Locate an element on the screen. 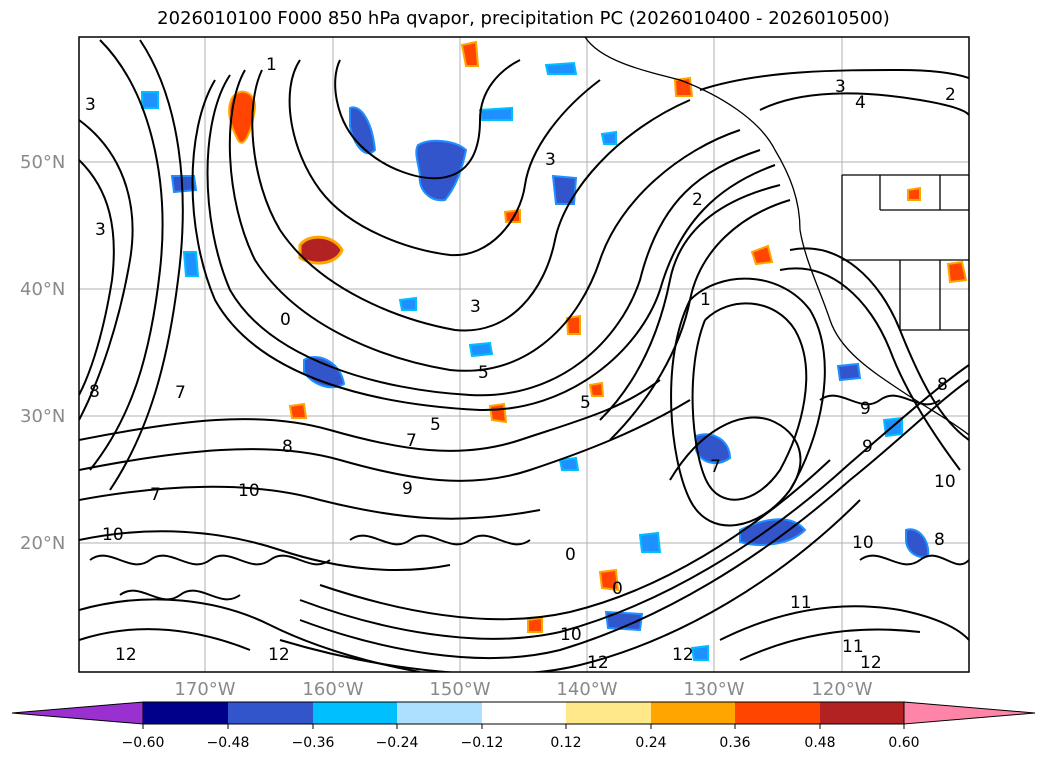 The height and width of the screenshot is (765, 1047). colorbar is located at coordinates (523, 715).